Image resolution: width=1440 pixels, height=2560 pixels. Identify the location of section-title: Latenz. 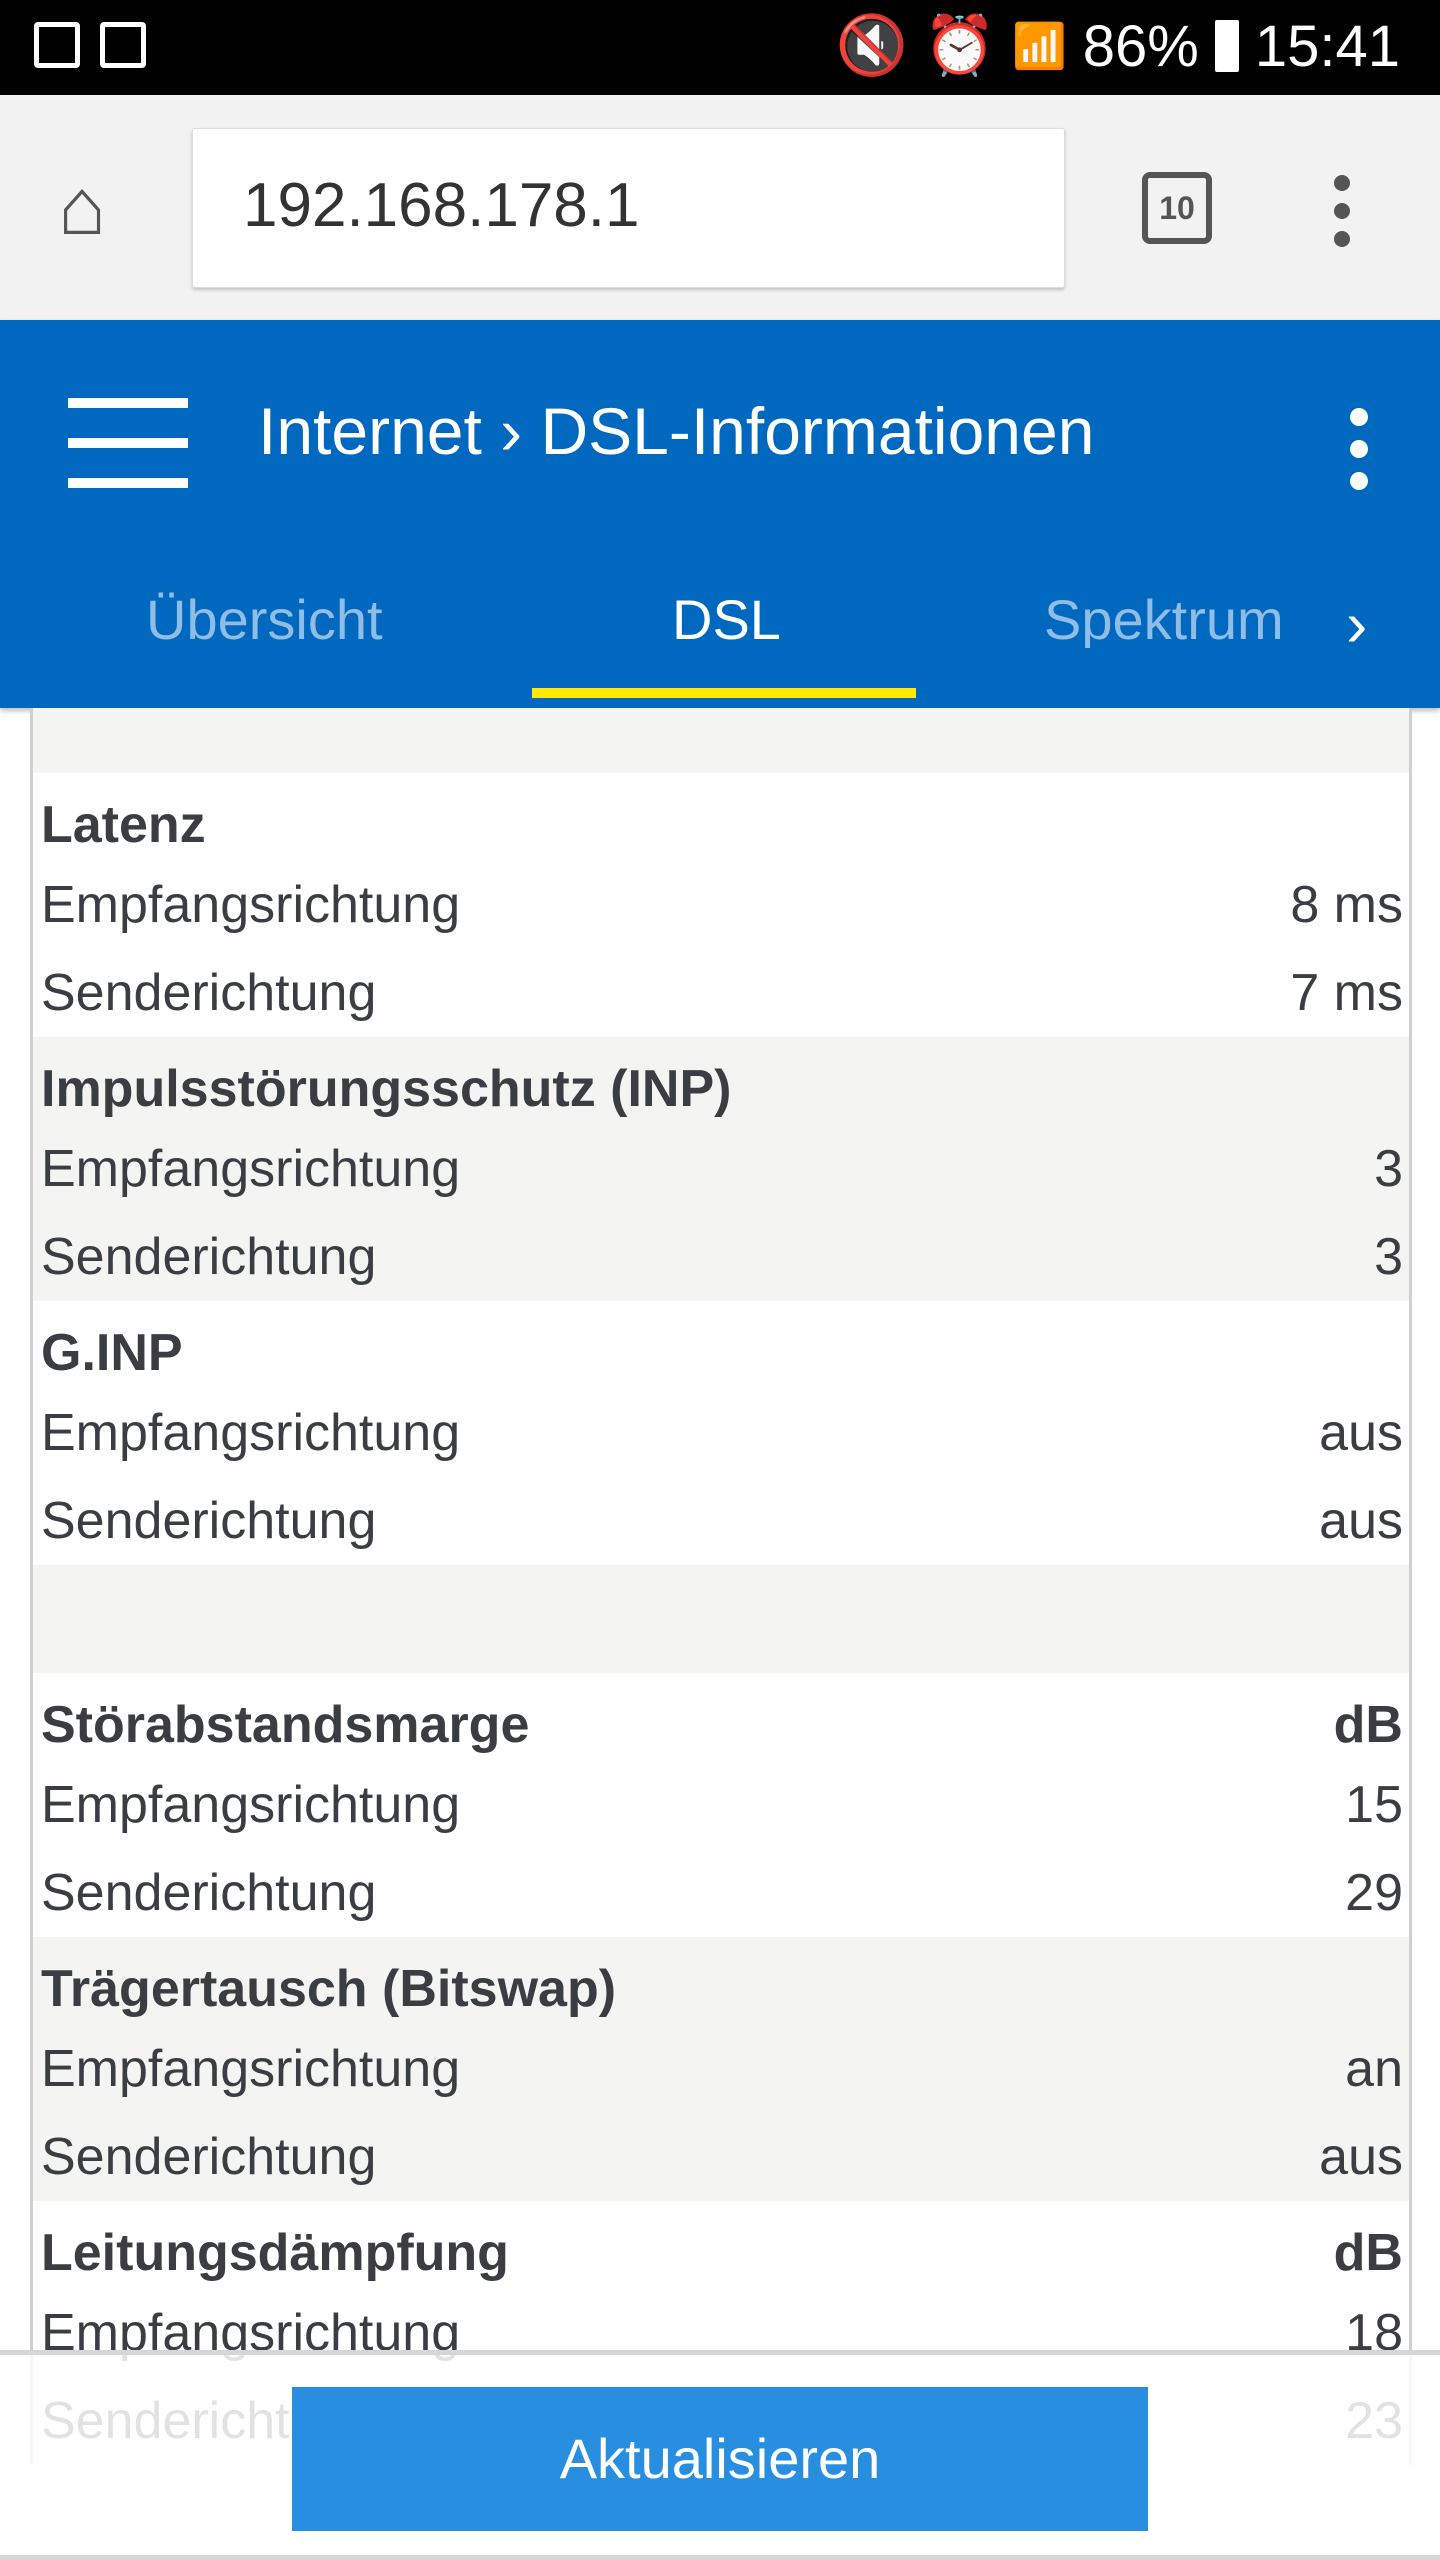
(123, 825).